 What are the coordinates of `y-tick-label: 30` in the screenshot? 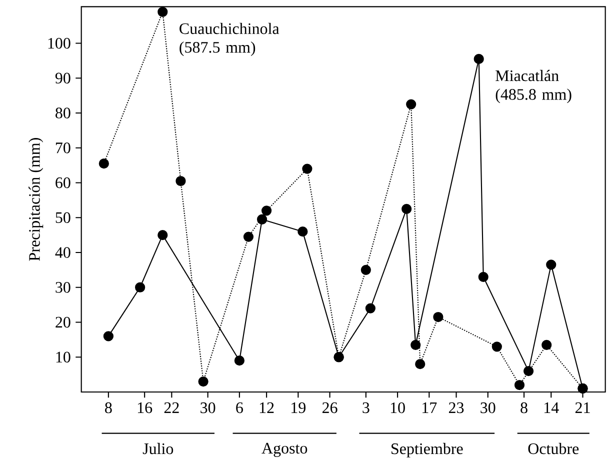 It's located at (63, 287).